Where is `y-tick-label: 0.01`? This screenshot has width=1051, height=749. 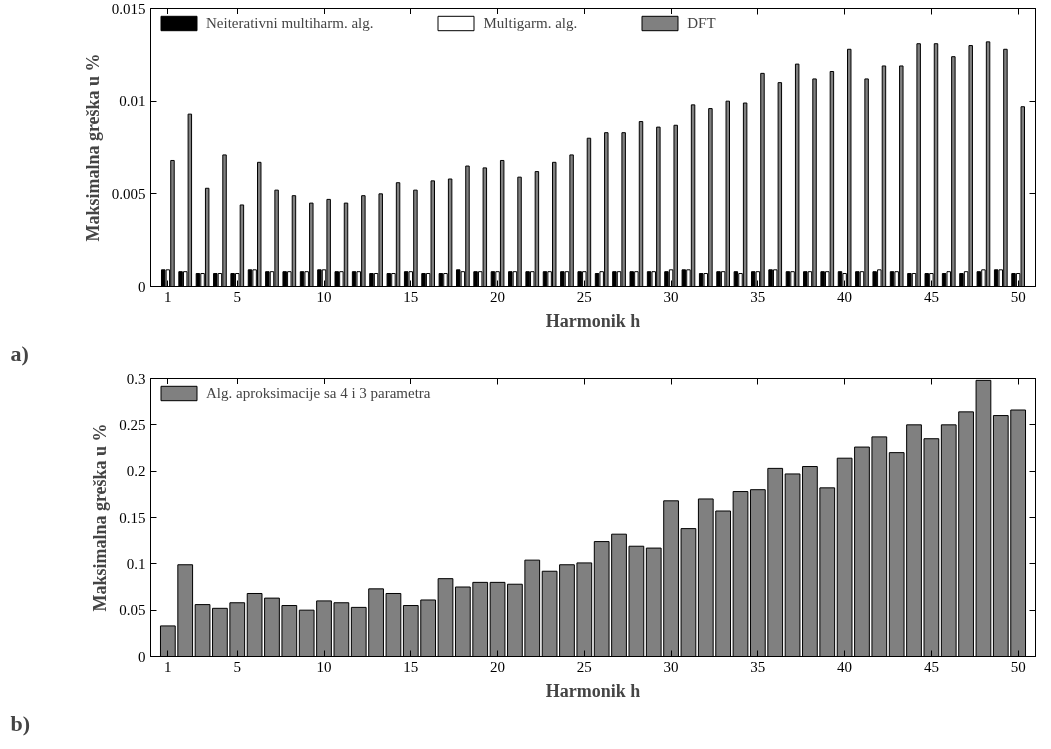 y-tick-label: 0.01 is located at coordinates (132, 101).